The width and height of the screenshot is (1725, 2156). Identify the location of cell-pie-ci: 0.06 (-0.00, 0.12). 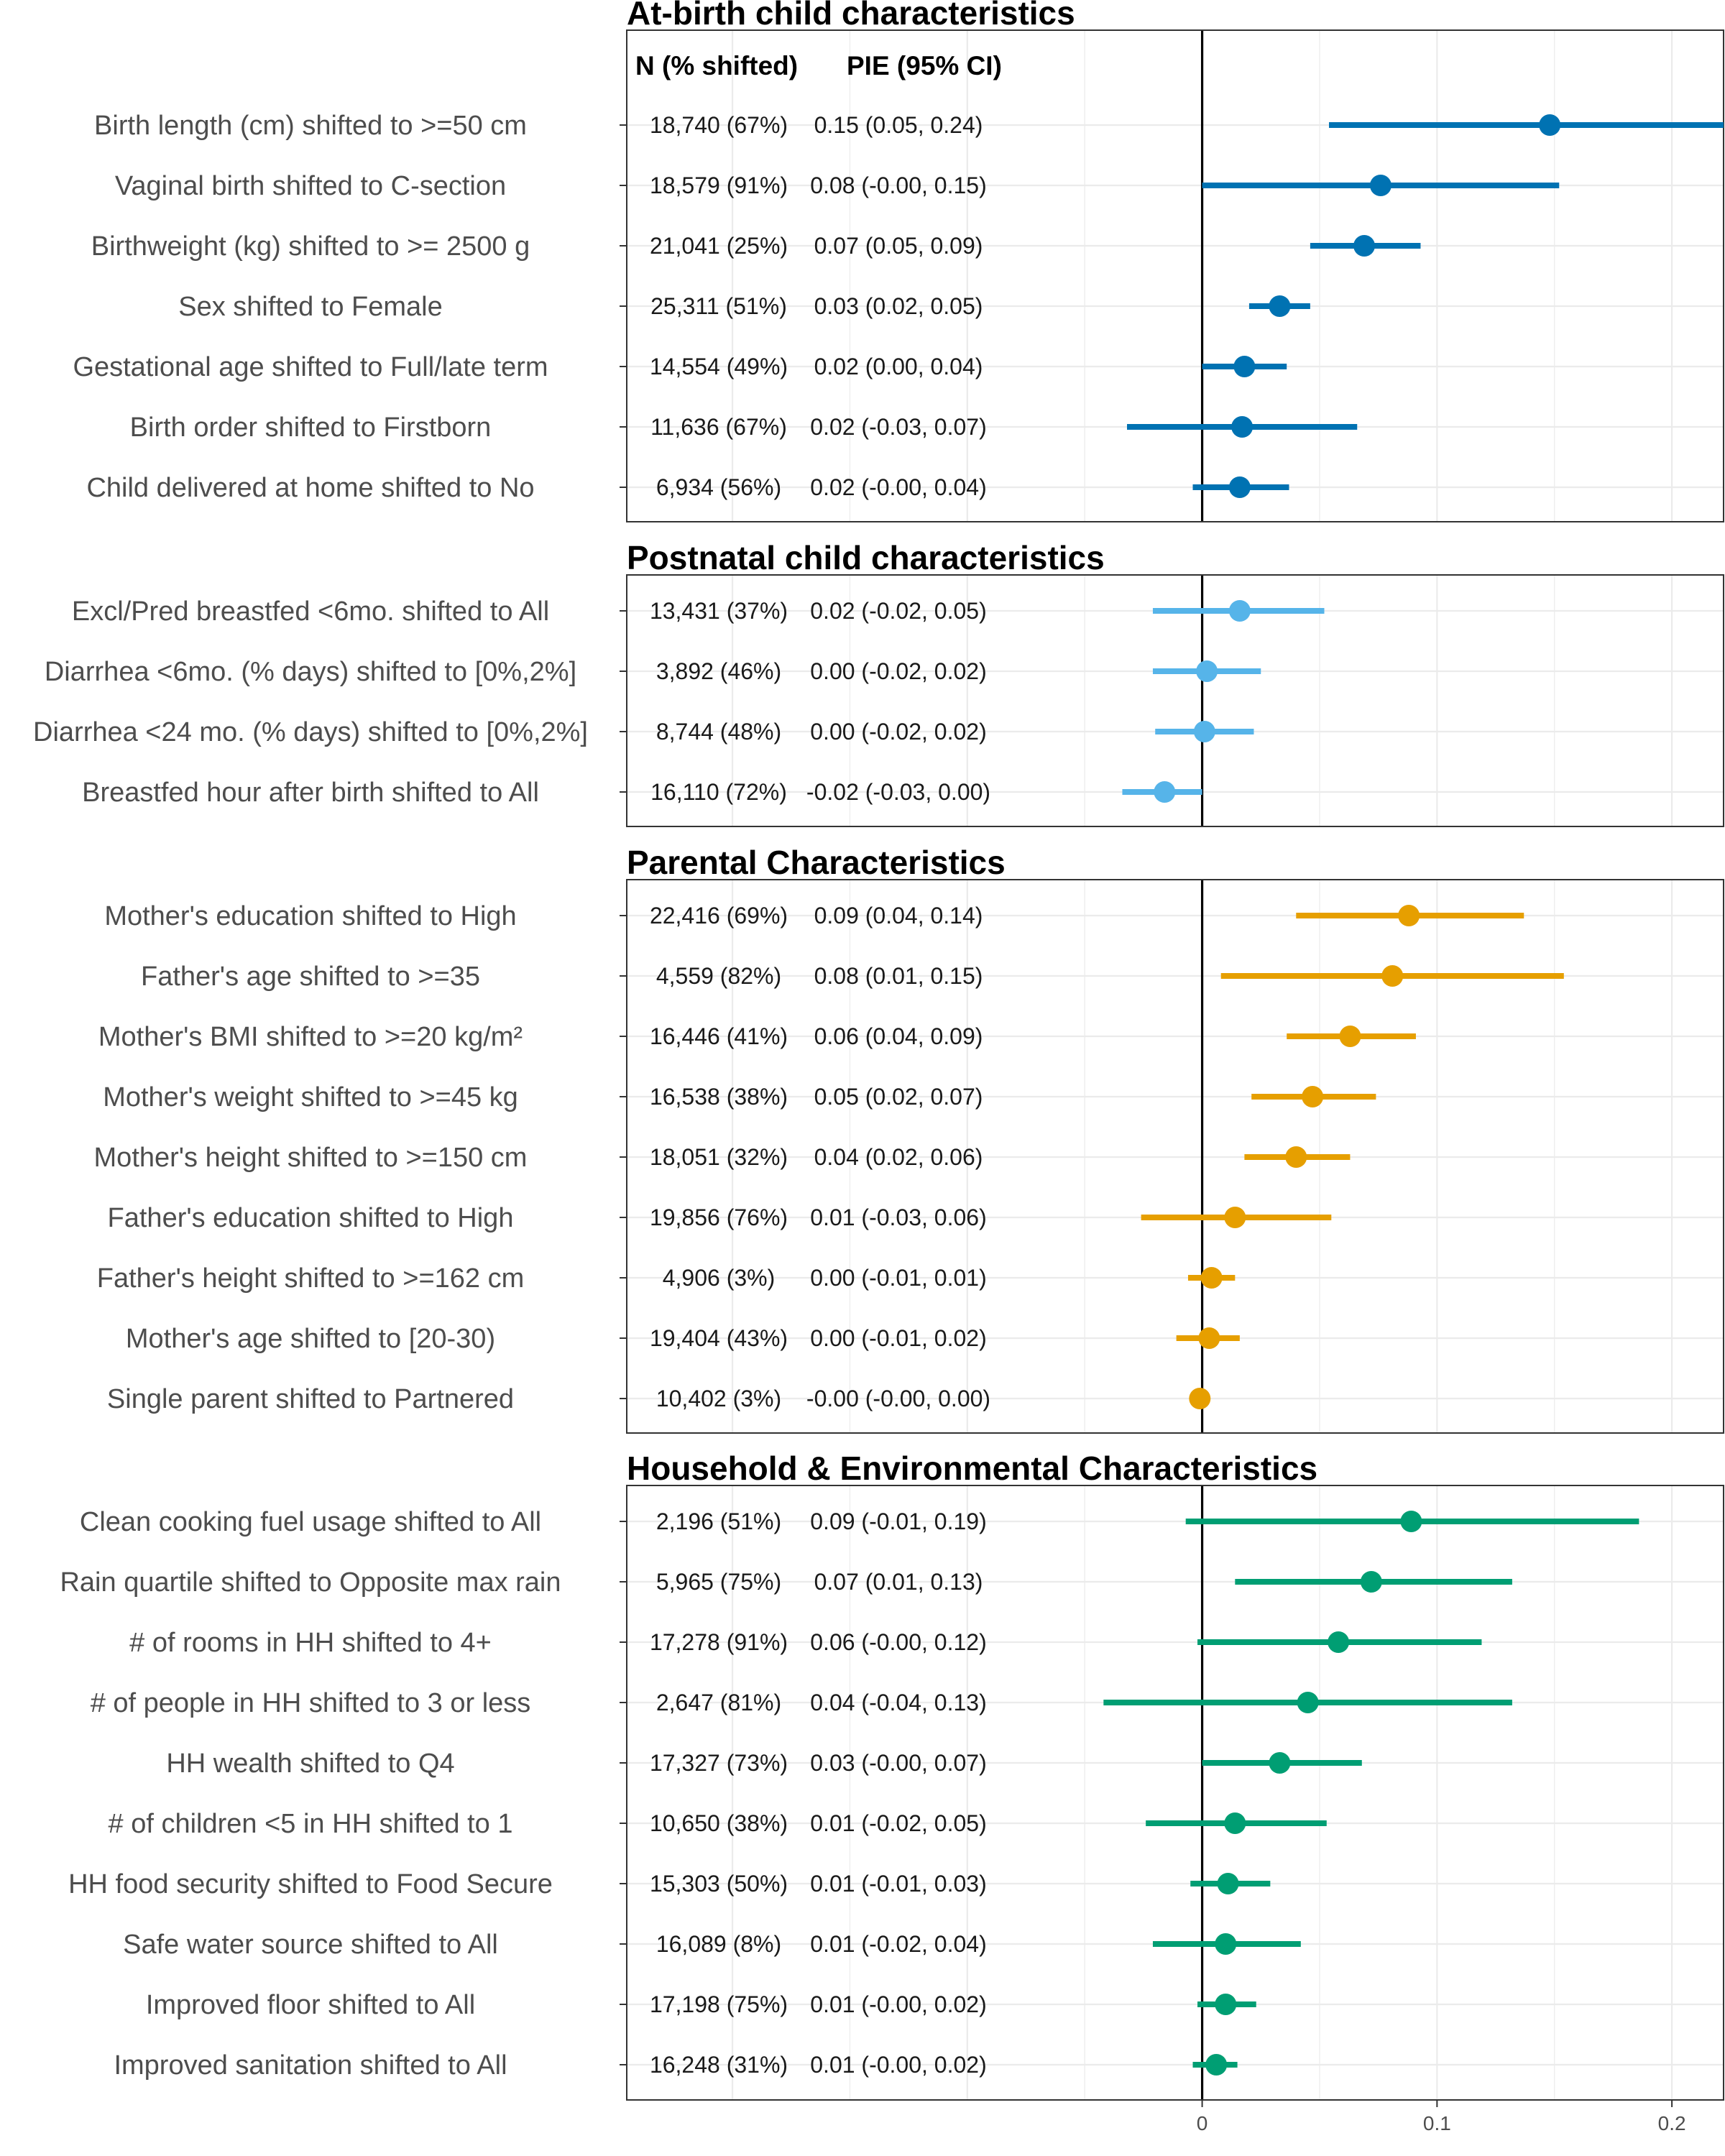
(898, 1642).